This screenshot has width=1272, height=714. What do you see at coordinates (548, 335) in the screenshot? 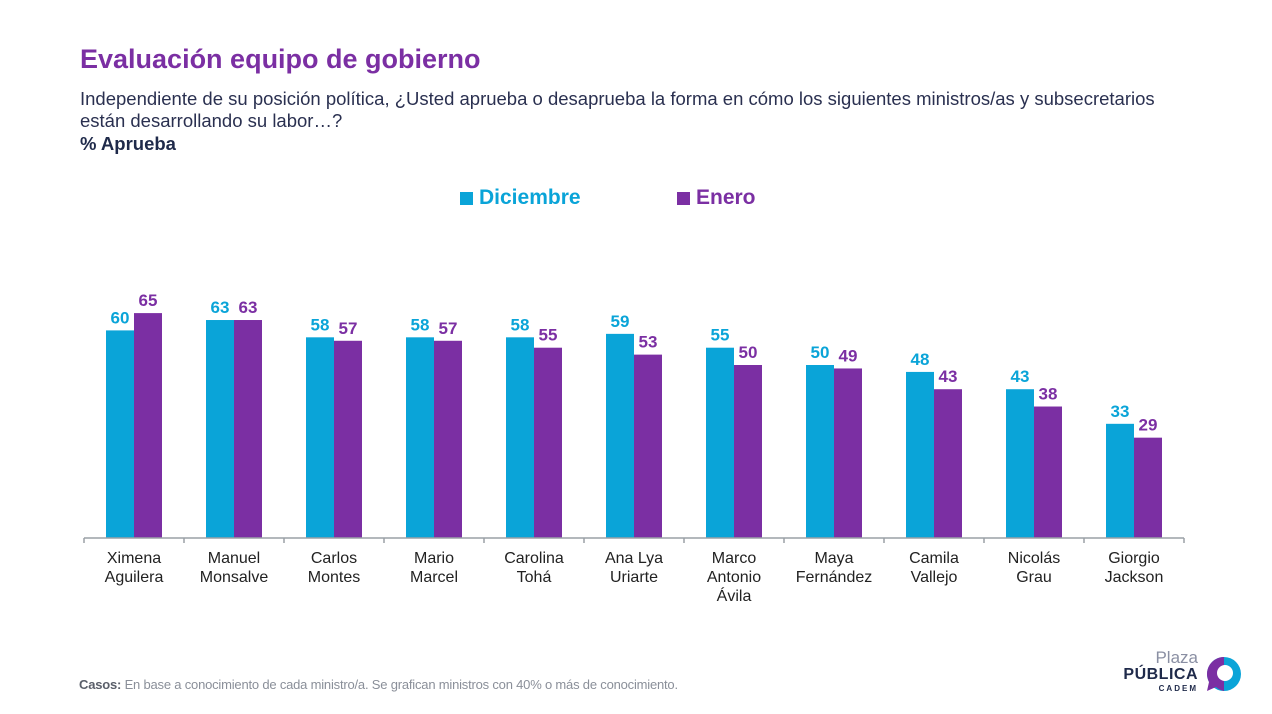
I see `data-label-enero-4: 55` at bounding box center [548, 335].